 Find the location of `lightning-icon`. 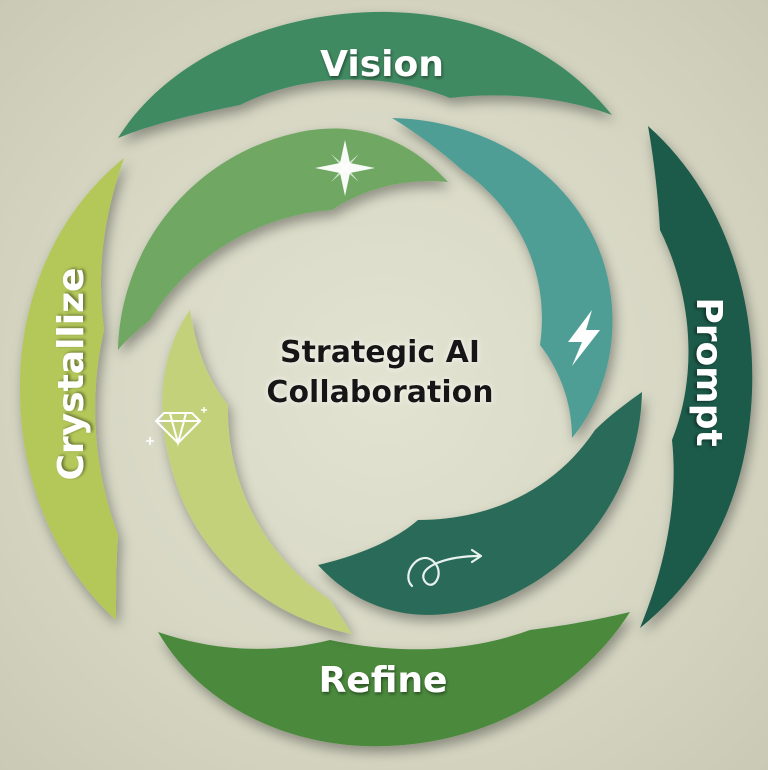

lightning-icon is located at coordinates (584, 338).